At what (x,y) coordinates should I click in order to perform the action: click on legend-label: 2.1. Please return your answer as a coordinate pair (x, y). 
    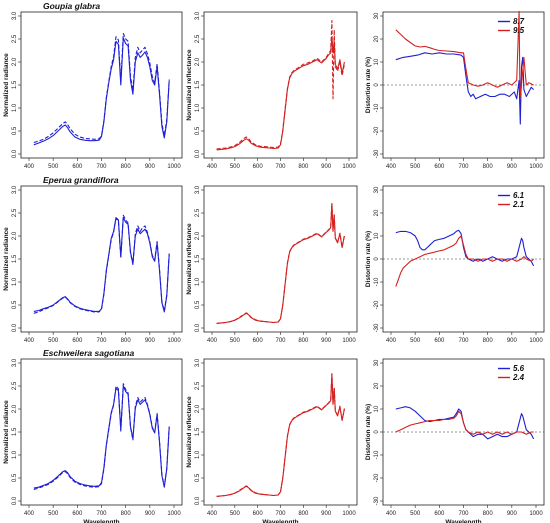
    Looking at the image, I should click on (518, 204).